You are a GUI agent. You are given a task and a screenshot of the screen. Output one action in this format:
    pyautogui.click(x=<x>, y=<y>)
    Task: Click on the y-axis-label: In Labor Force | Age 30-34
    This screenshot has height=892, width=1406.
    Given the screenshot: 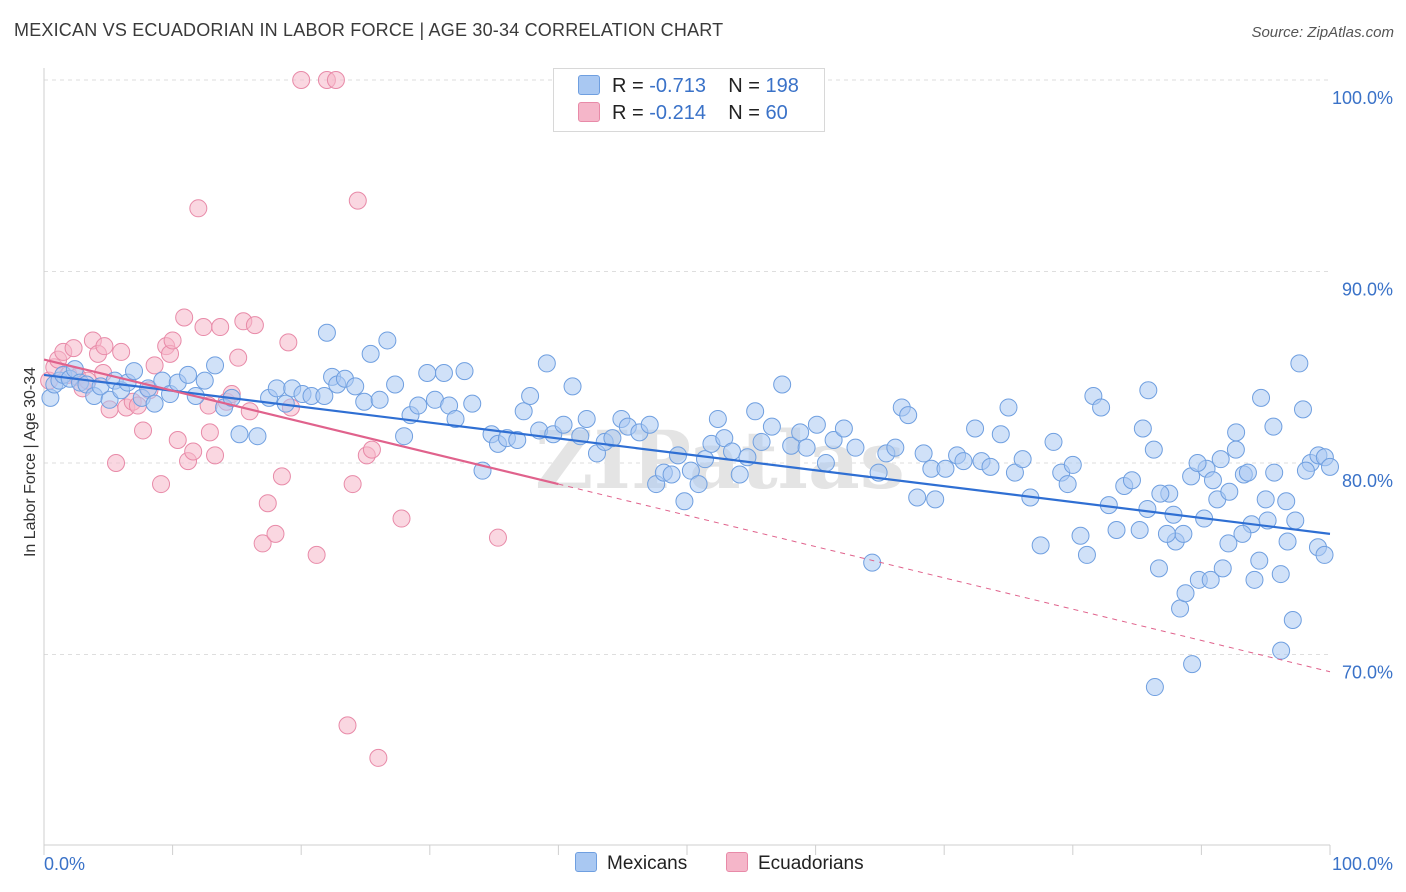 What is the action you would take?
    pyautogui.click(x=30, y=462)
    